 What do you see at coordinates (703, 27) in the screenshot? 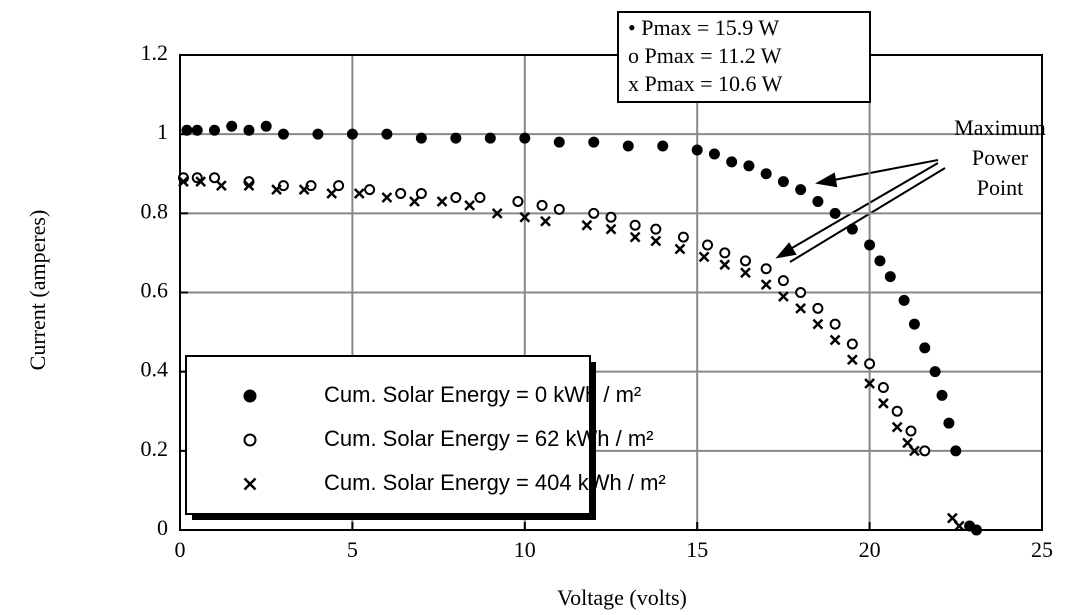
I see `annotation: • Pmax = 15.9 W` at bounding box center [703, 27].